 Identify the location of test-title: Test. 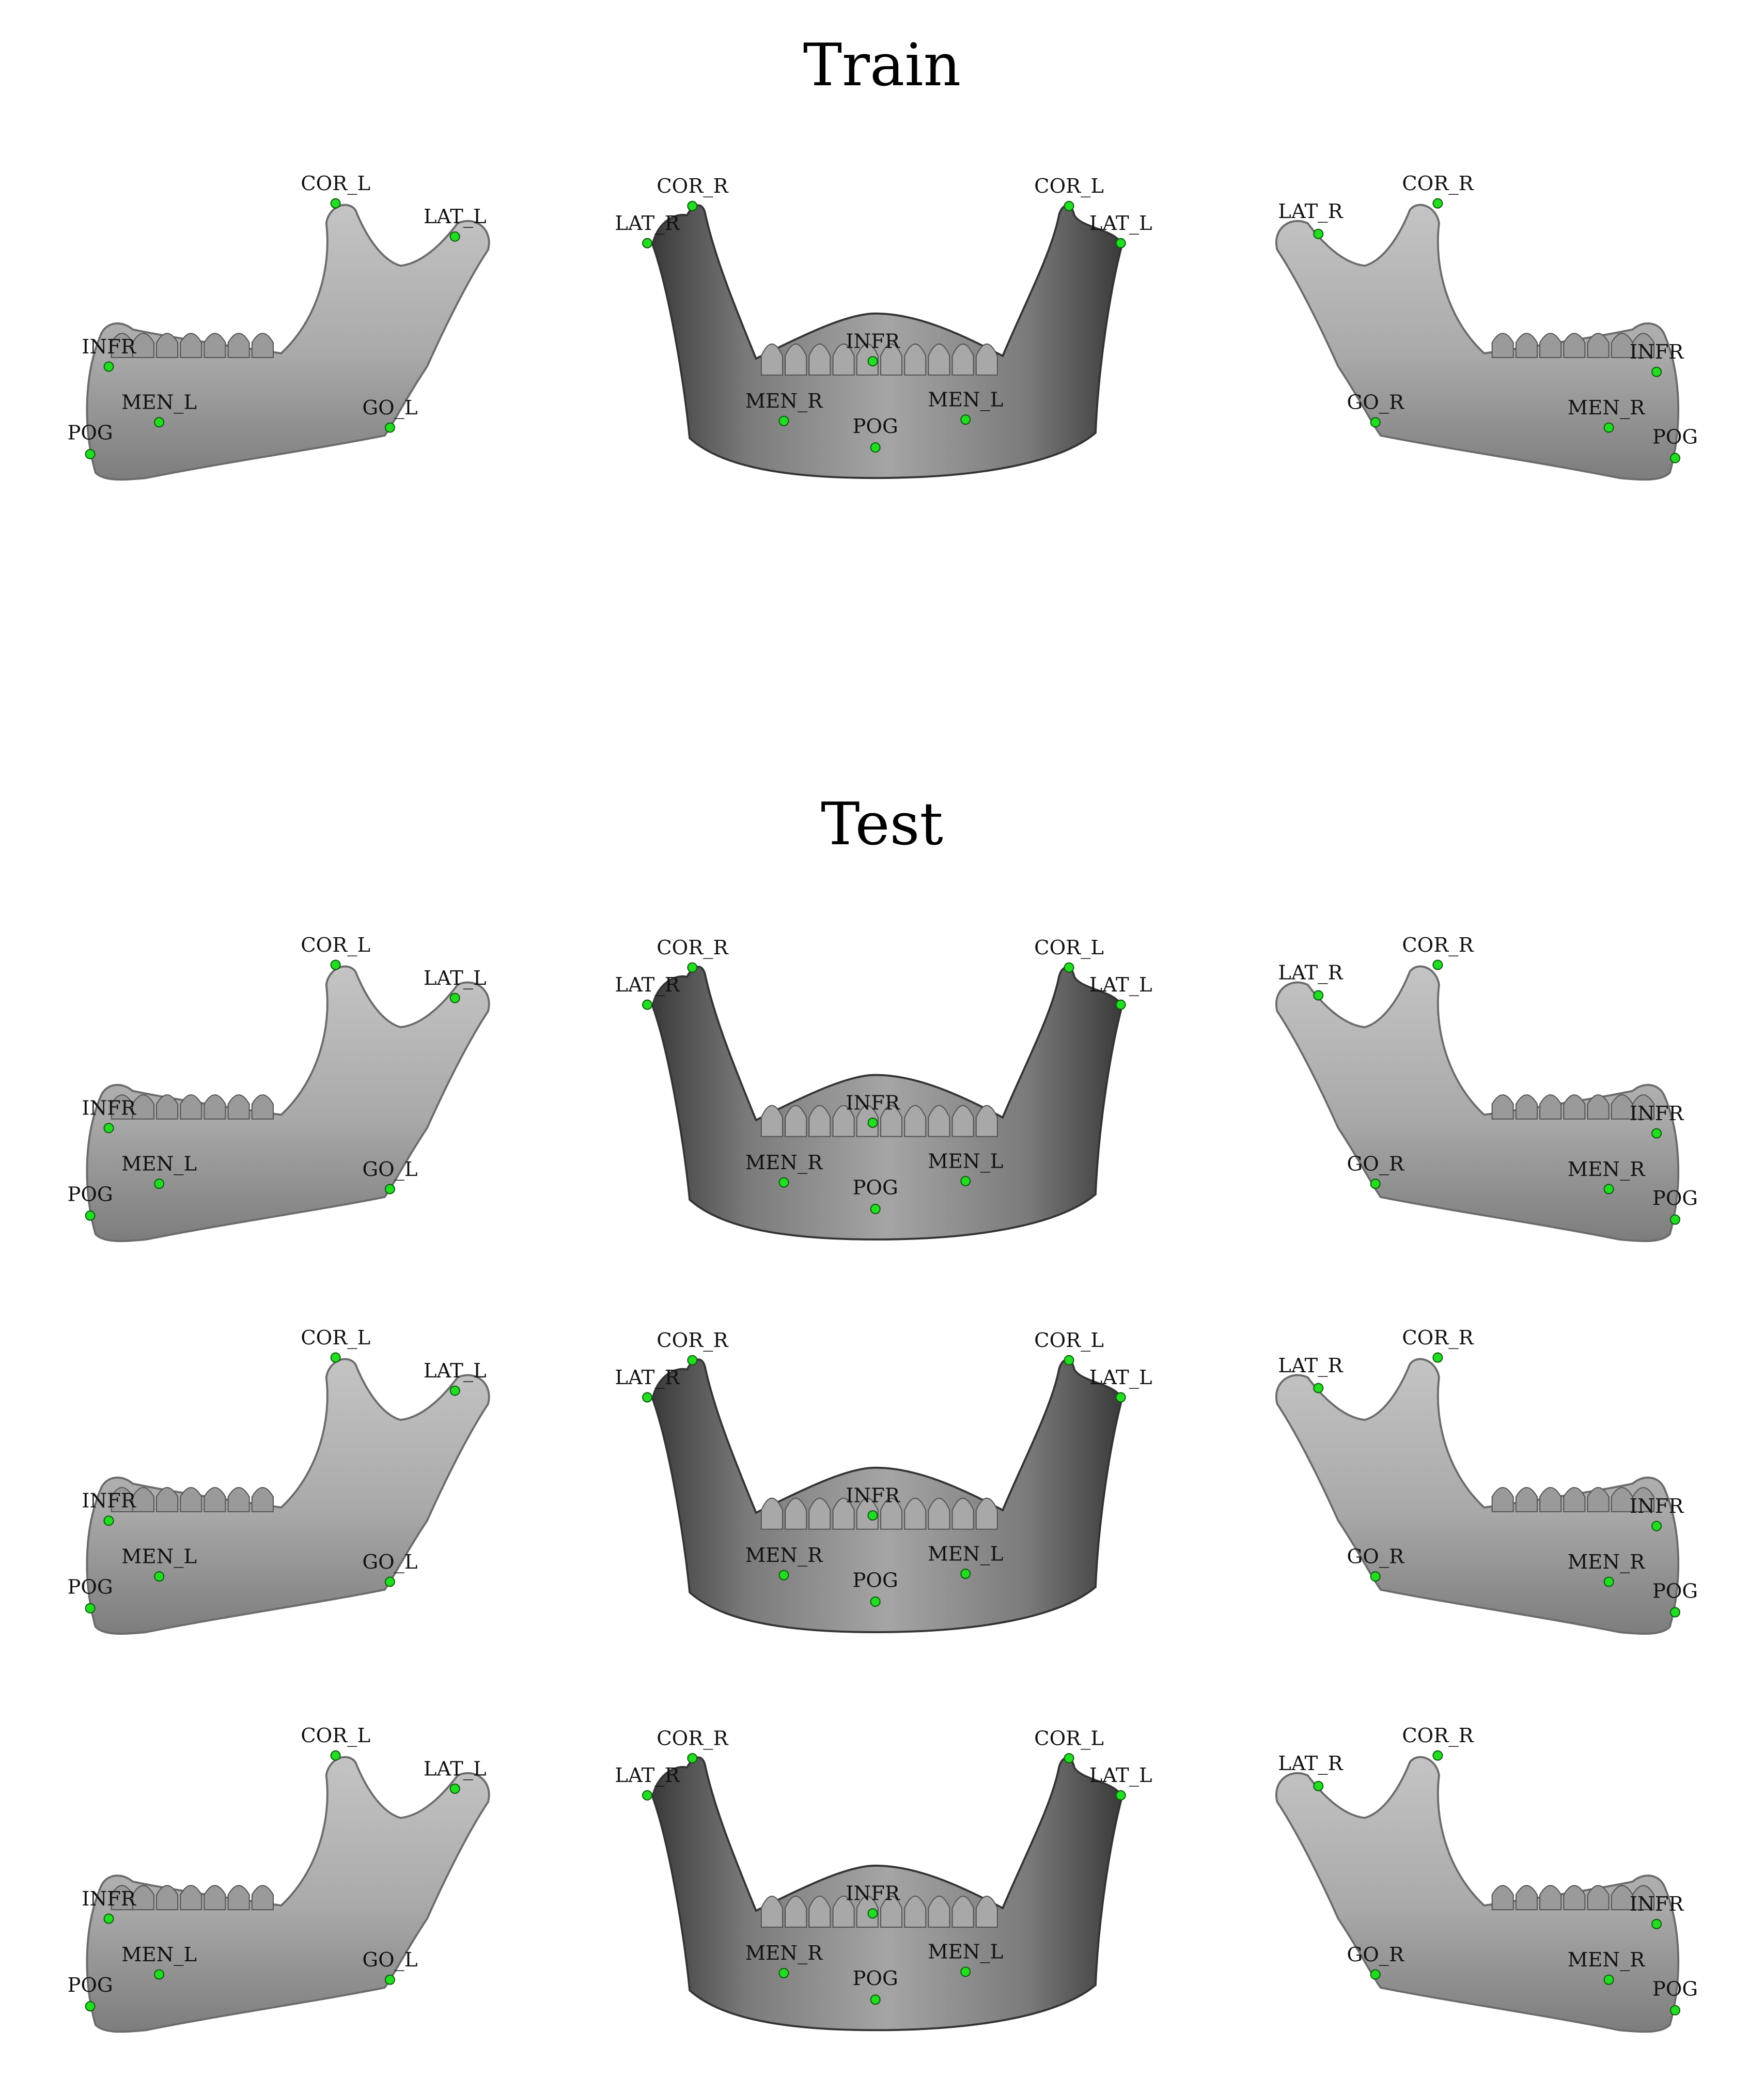
(882, 824).